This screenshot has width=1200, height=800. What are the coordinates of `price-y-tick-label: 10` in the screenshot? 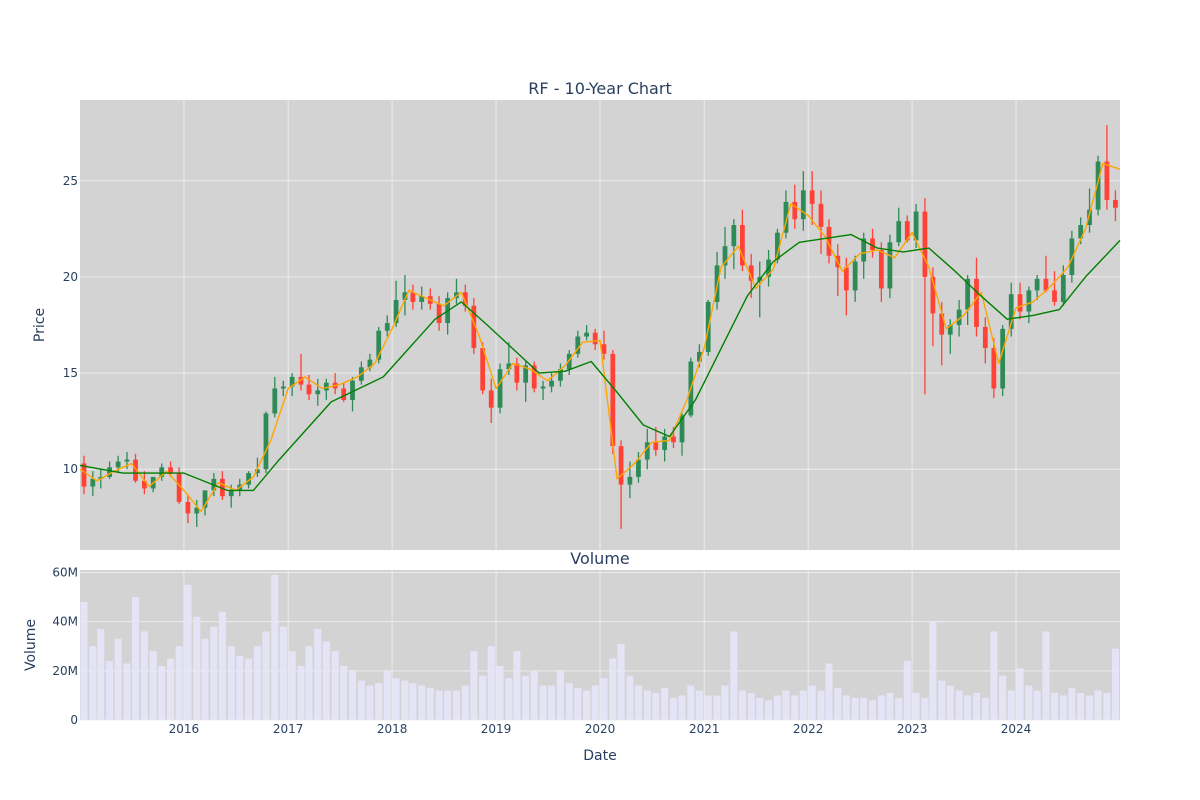 It's located at (70, 469).